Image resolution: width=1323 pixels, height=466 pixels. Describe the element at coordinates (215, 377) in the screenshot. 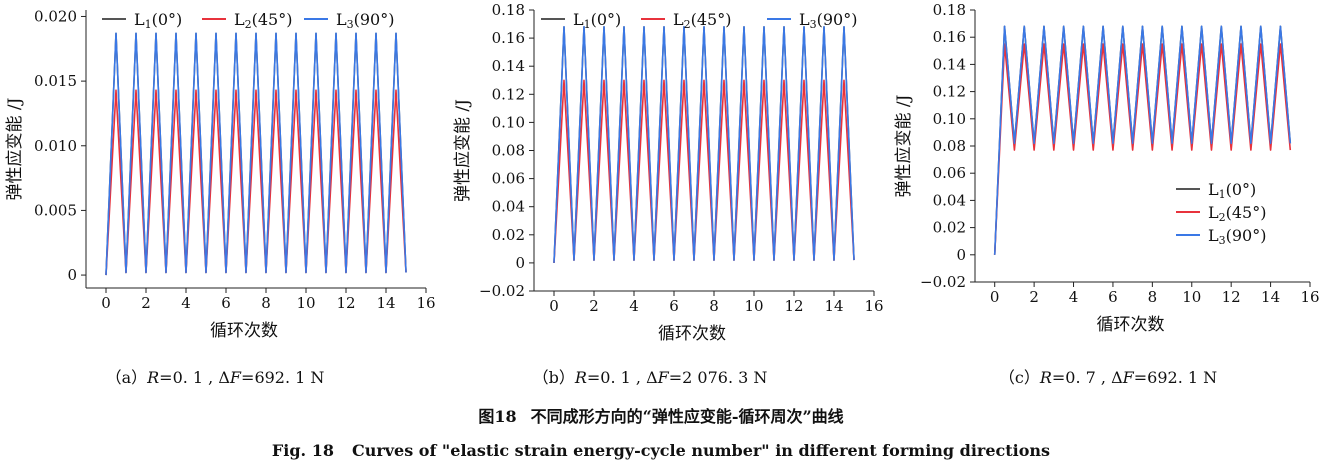

I see `caption-a: （a）R=0. 1 , ΔF=692. 1 N` at that location.